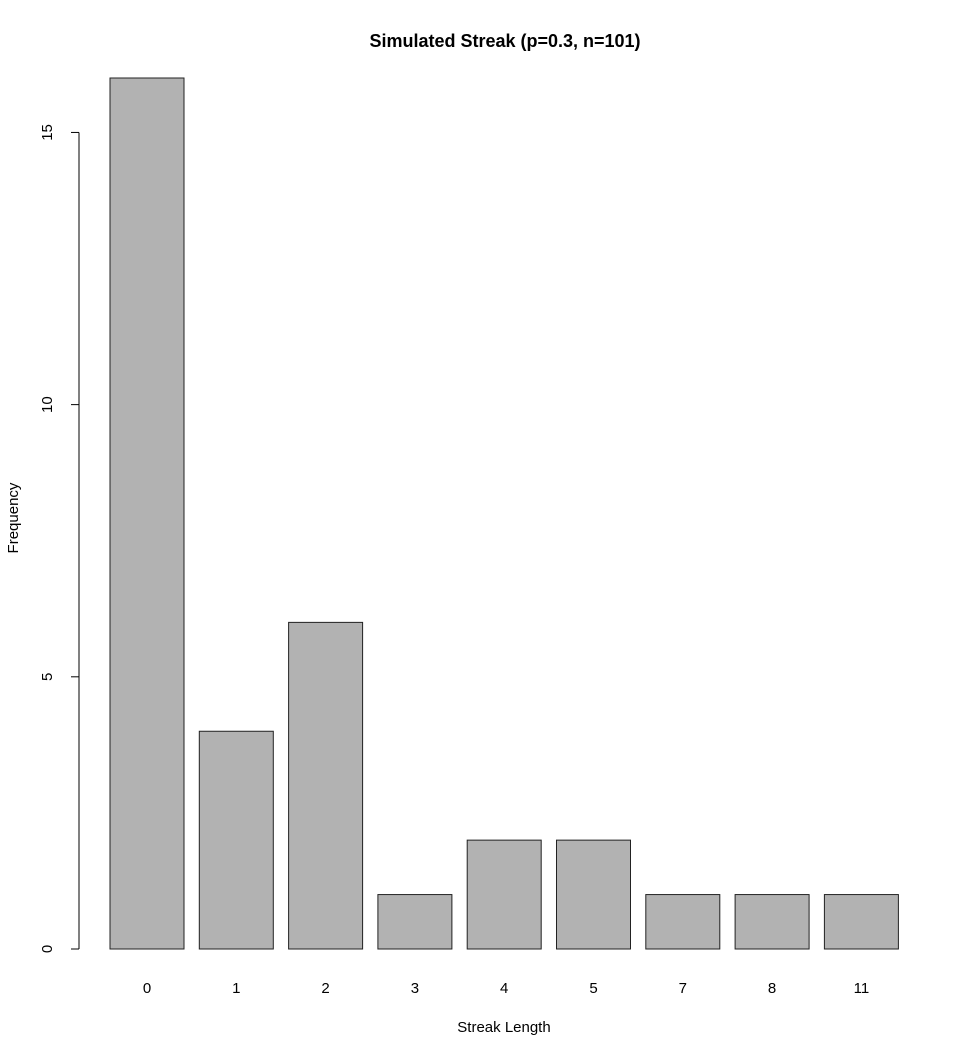 Image resolution: width=971 pixels, height=1056 pixels. Describe the element at coordinates (504, 41) in the screenshot. I see `chart-title: Simulated Streak (p=0.3, n=101)` at that location.